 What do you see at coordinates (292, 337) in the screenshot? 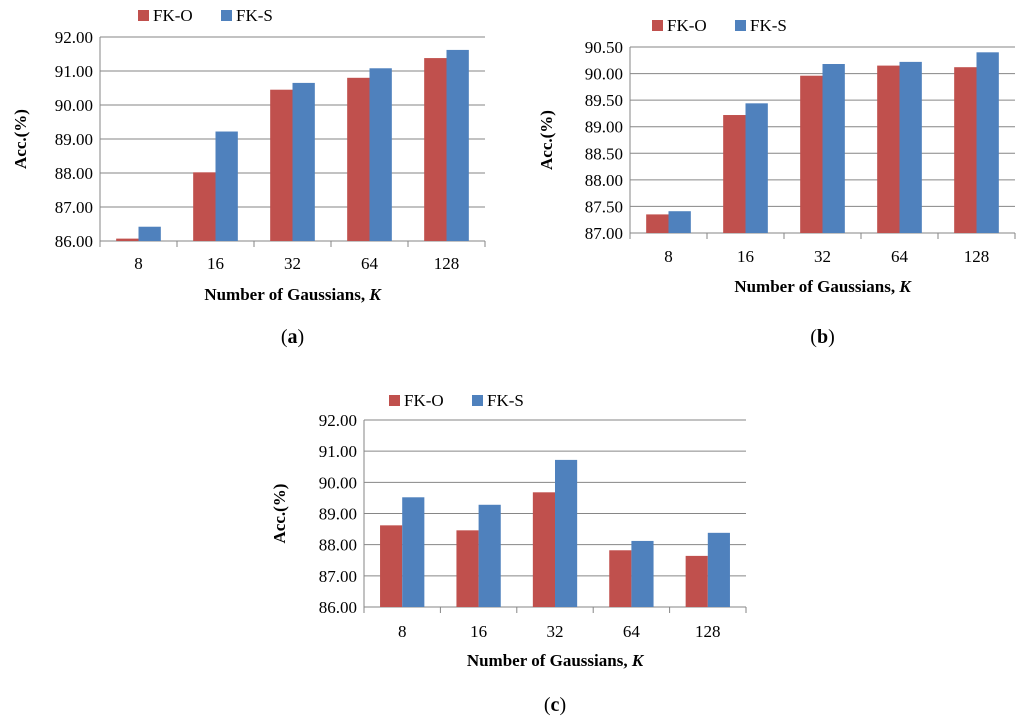
I see `panel-label: (a)` at bounding box center [292, 337].